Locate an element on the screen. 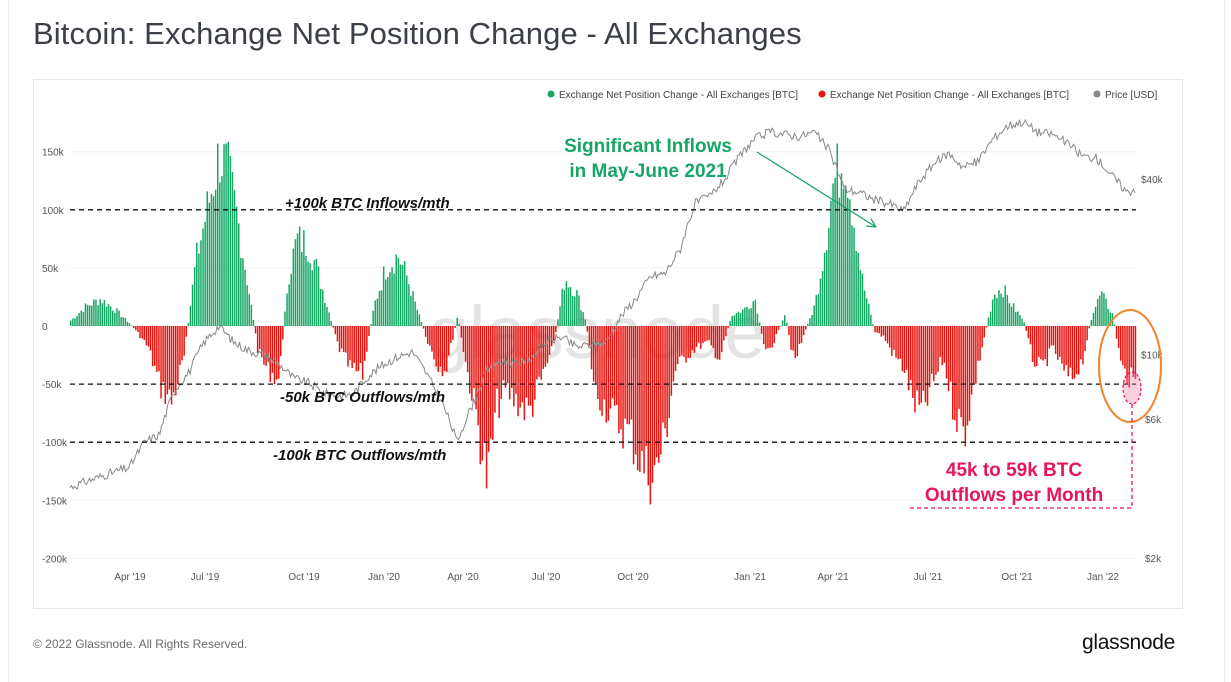  x-tick-label: Apr '19 is located at coordinates (130, 577).